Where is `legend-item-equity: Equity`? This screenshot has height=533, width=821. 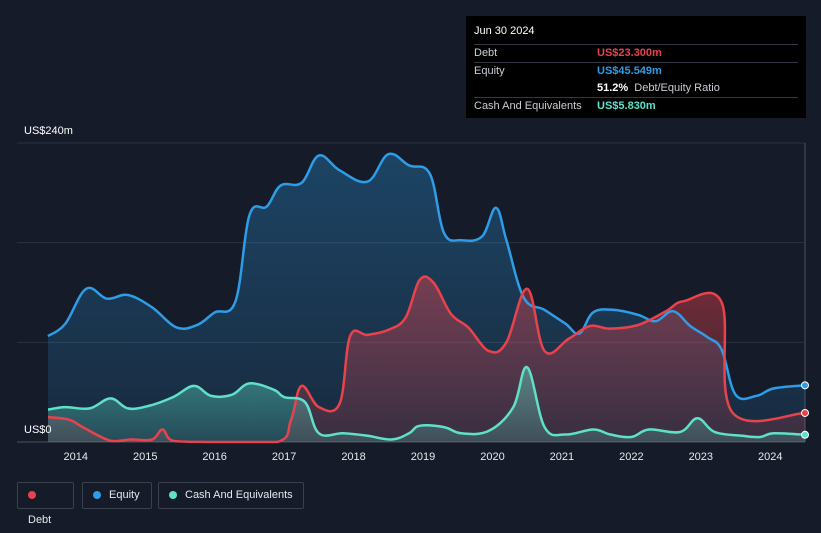 legend-item-equity: Equity is located at coordinates (117, 495).